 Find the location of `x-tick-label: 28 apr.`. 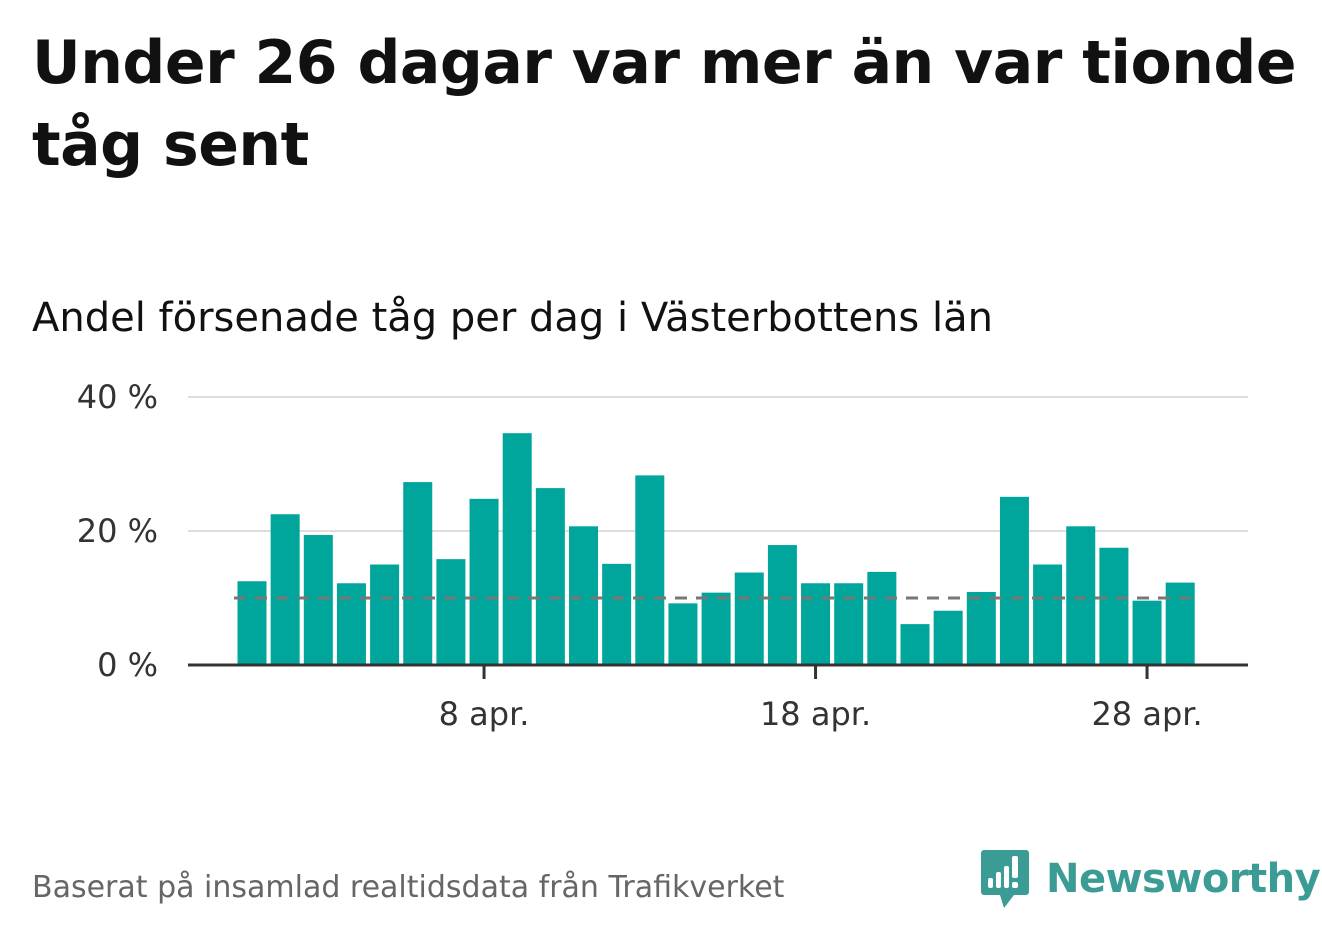

x-tick-label: 28 apr. is located at coordinates (1146, 714).